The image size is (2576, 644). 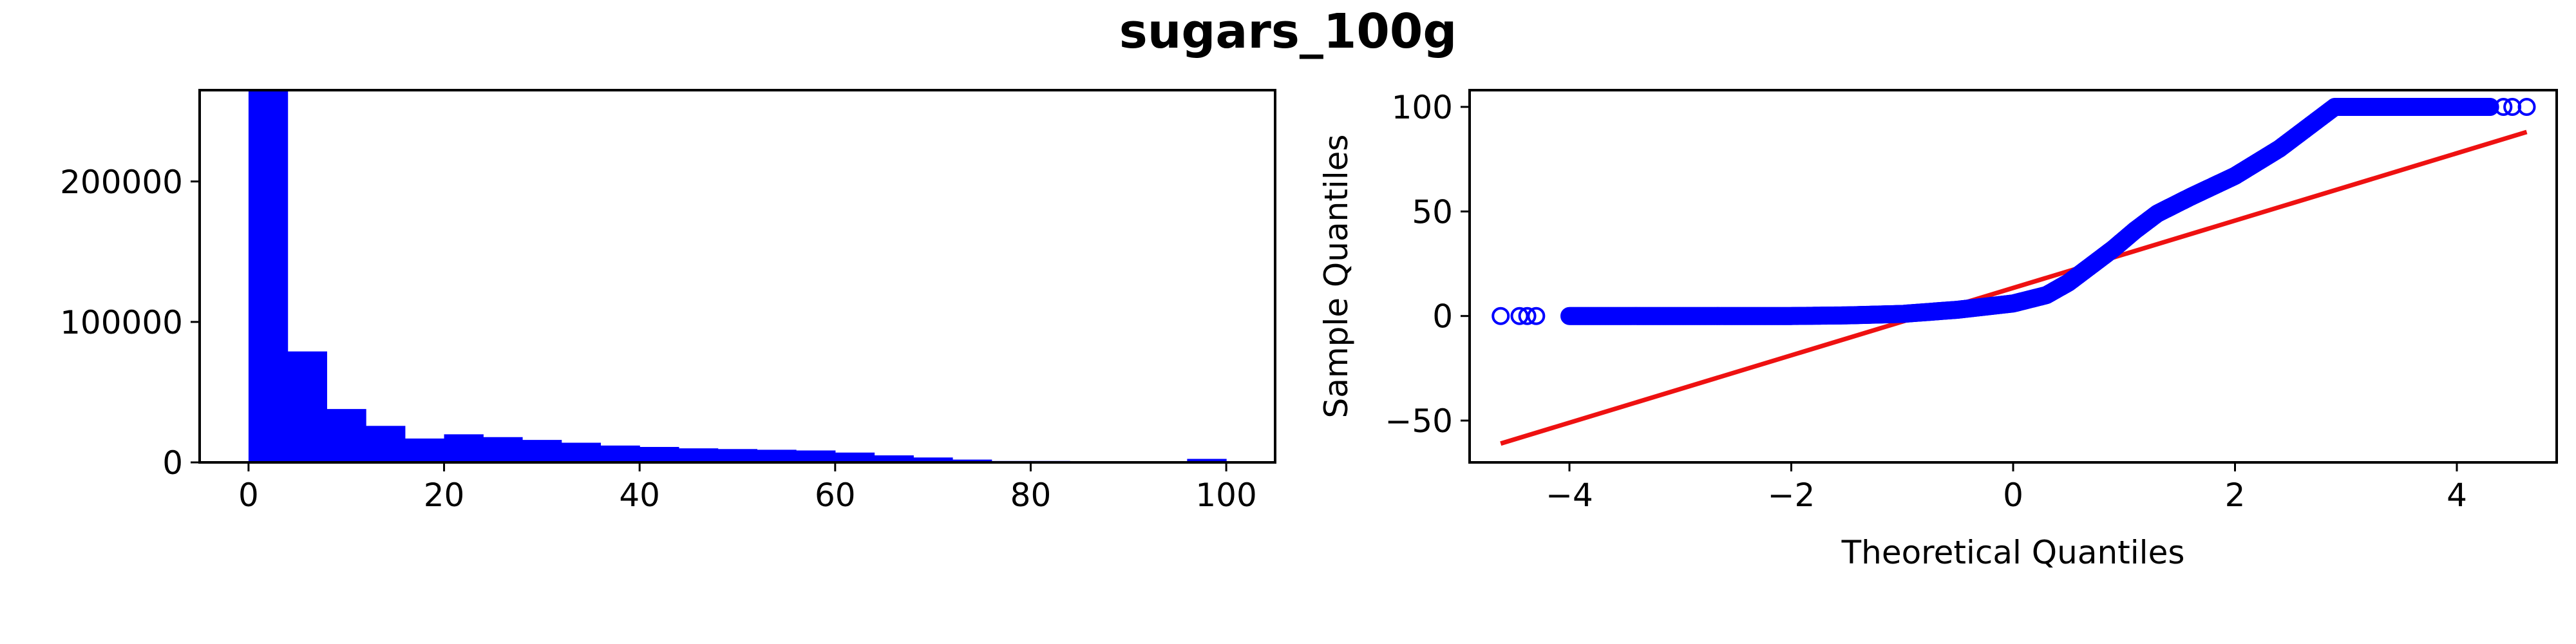 What do you see at coordinates (445, 496) in the screenshot?
I see `histogram-x-tick-label: 20` at bounding box center [445, 496].